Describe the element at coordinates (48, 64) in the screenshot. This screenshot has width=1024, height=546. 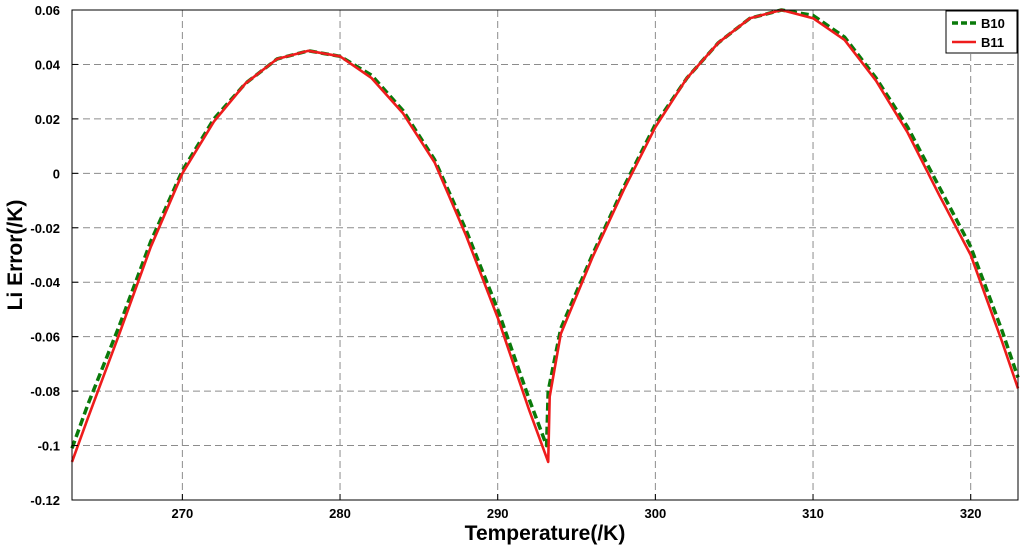
I see `y-tick-label: 0.04` at that location.